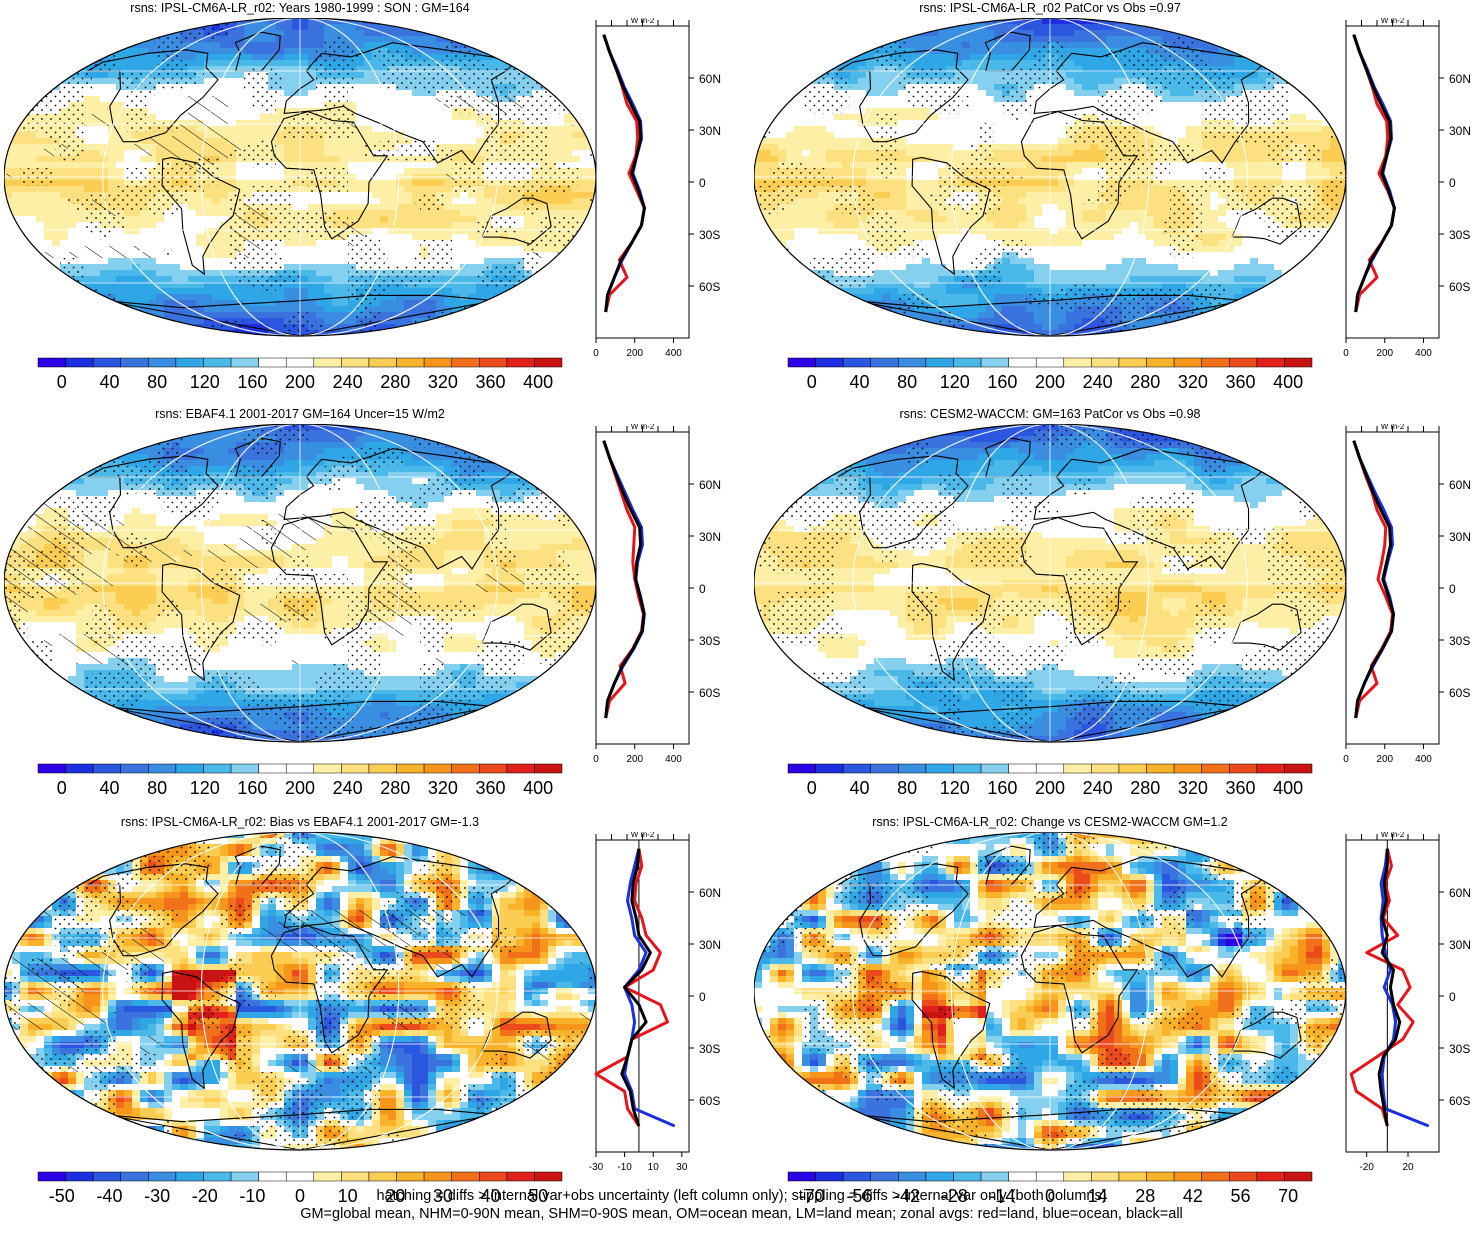 This screenshot has width=1483, height=1252. Describe the element at coordinates (624, 1167) in the screenshot. I see `zonal-x-tick: -10` at that location.